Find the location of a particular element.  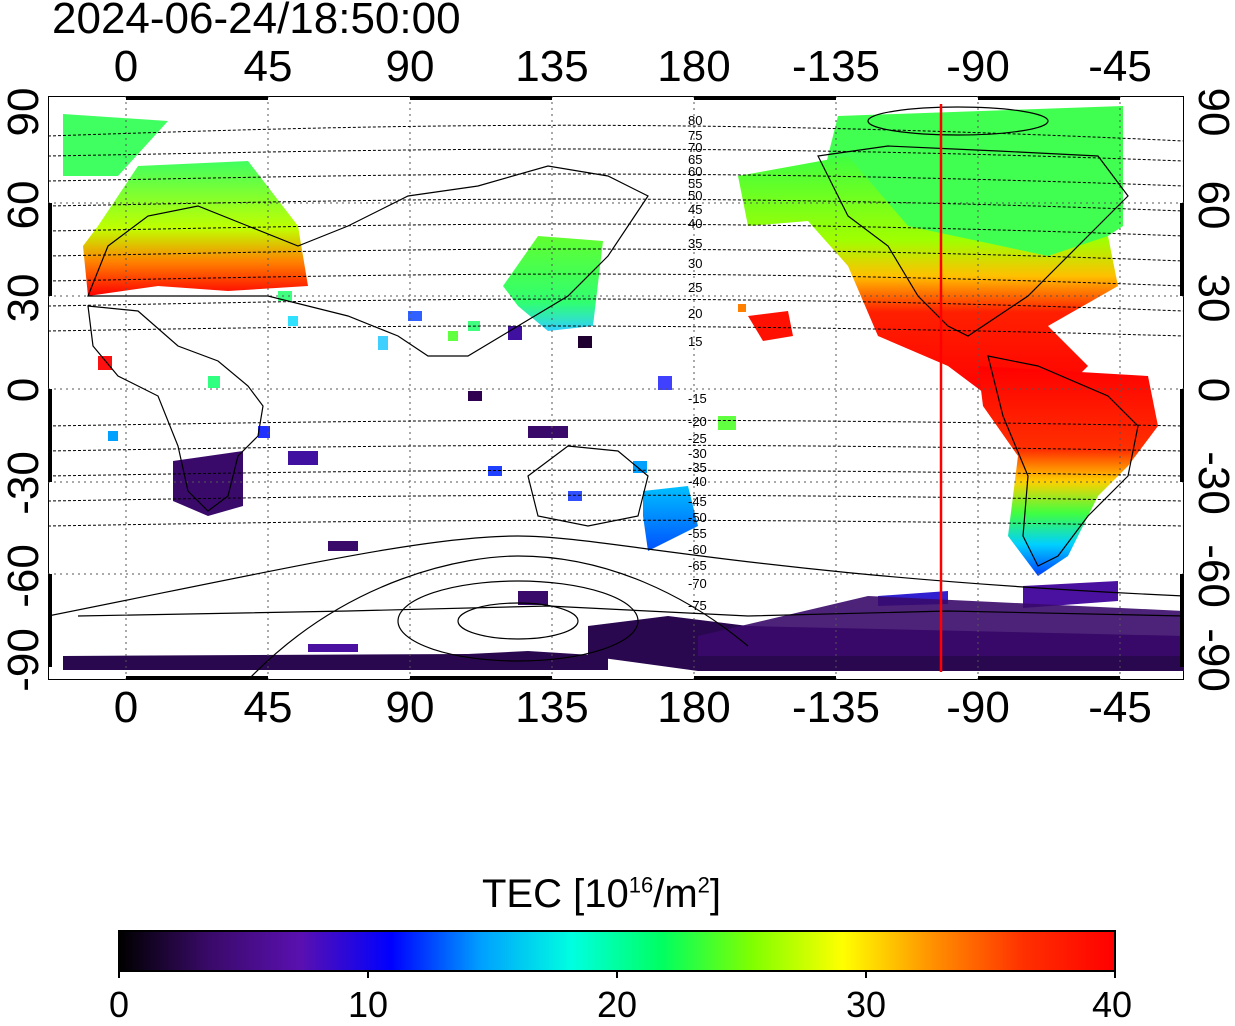

colorbar-title-unit: /m is located at coordinates (675, 894).